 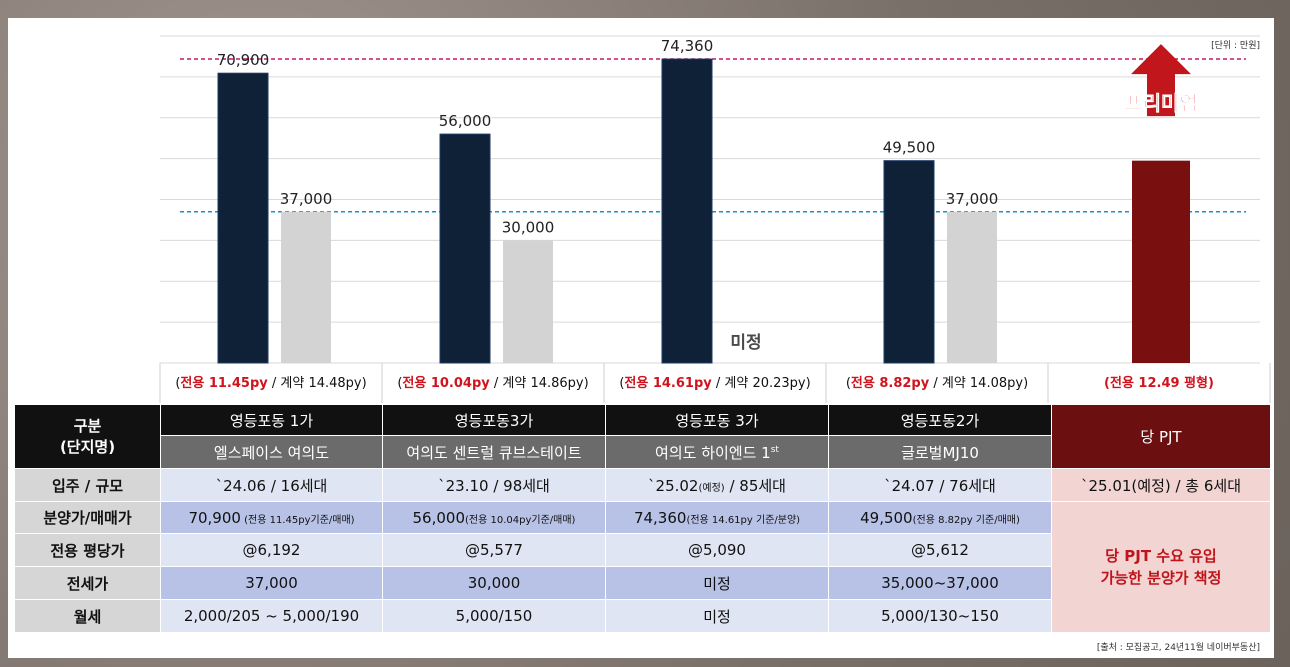 What do you see at coordinates (673, 485) in the screenshot?
I see `occupancy-cell-3-date: `25.02` at bounding box center [673, 485].